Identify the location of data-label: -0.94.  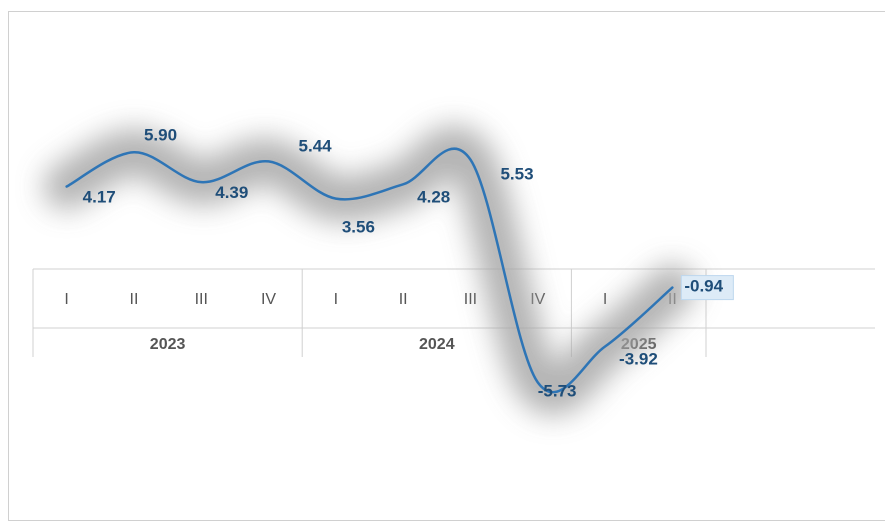
(703, 286).